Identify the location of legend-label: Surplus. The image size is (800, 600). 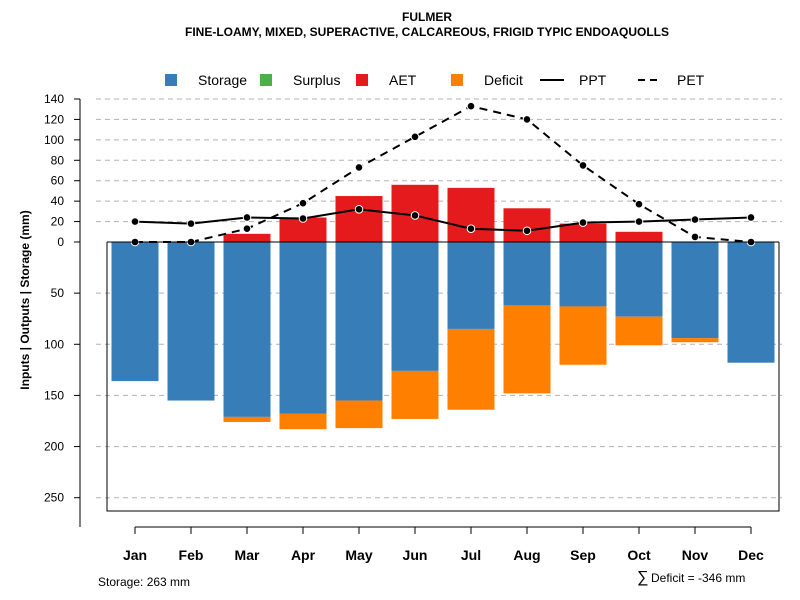
(316, 80).